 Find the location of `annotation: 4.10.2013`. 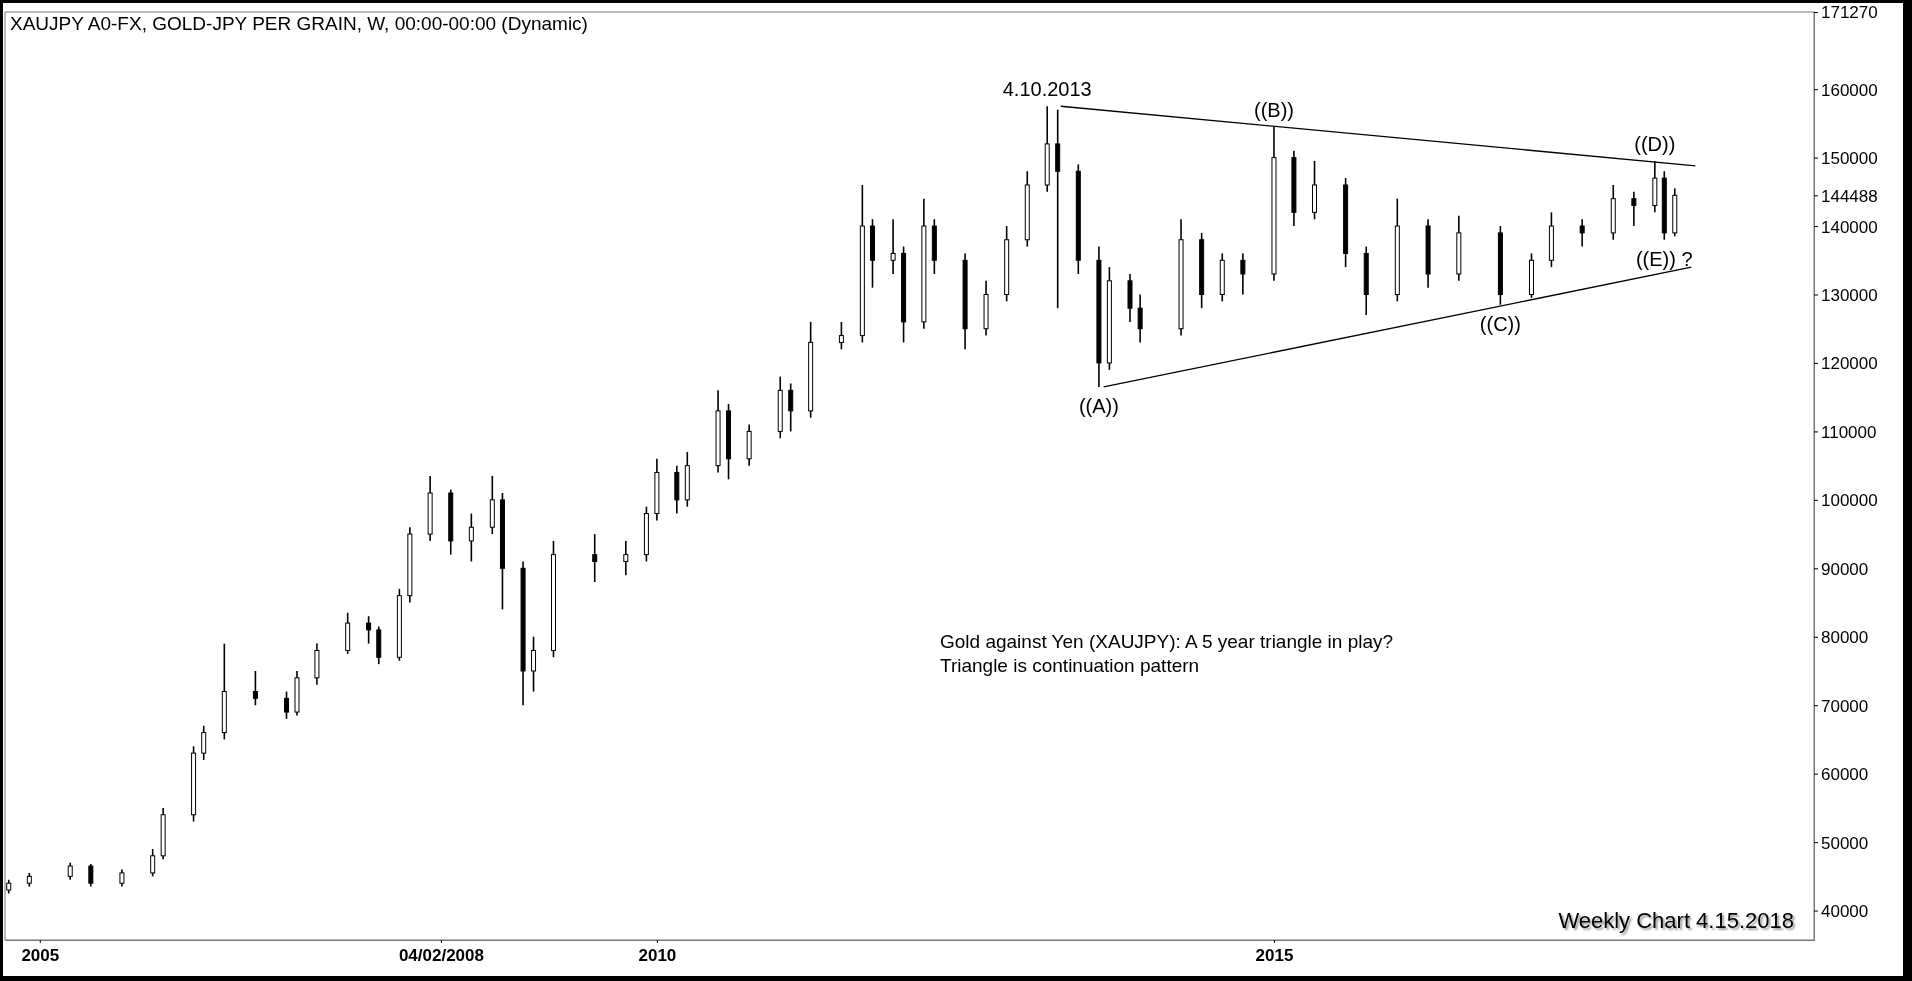

annotation: 4.10.2013 is located at coordinates (1047, 89).